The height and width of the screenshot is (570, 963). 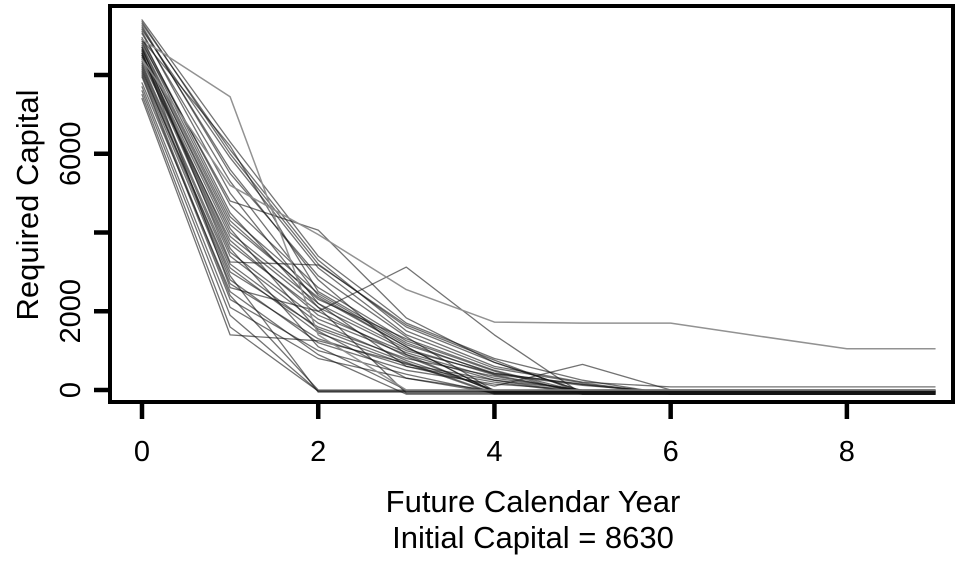 I want to click on x-tick-label: 6, so click(x=671, y=452).